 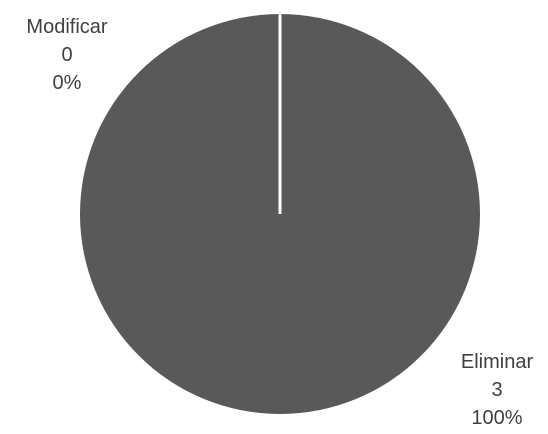 What do you see at coordinates (67, 83) in the screenshot?
I see `slice-label-modificar-percent: 0%` at bounding box center [67, 83].